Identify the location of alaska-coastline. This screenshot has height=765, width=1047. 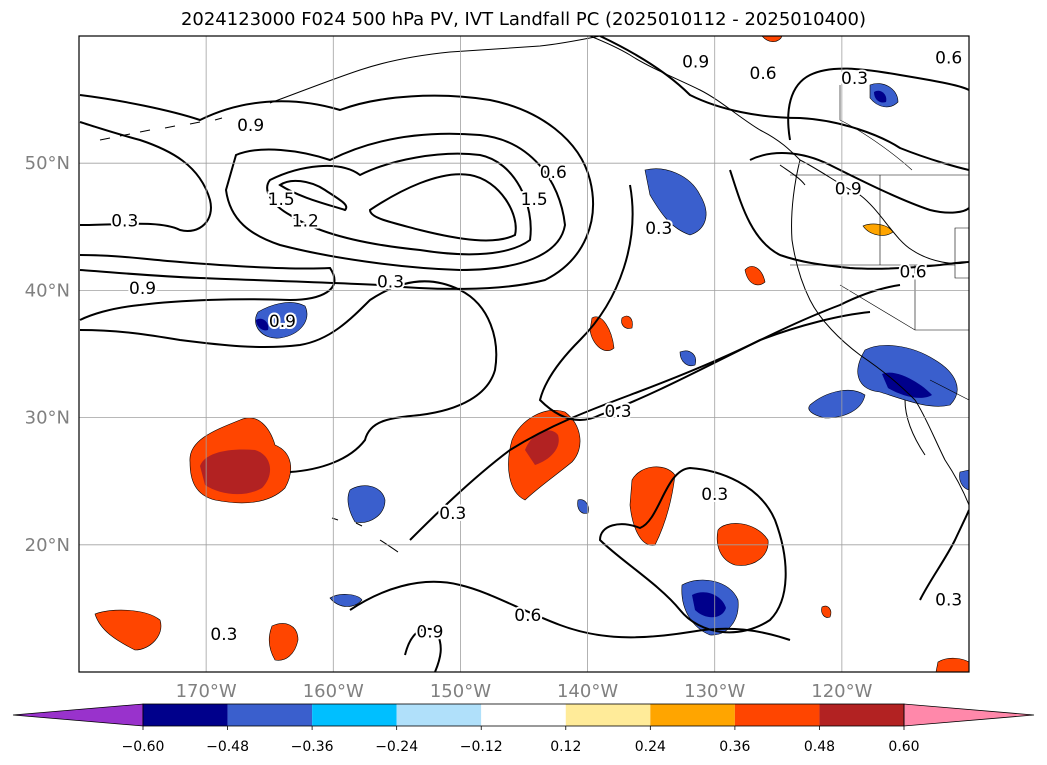
(435, 70).